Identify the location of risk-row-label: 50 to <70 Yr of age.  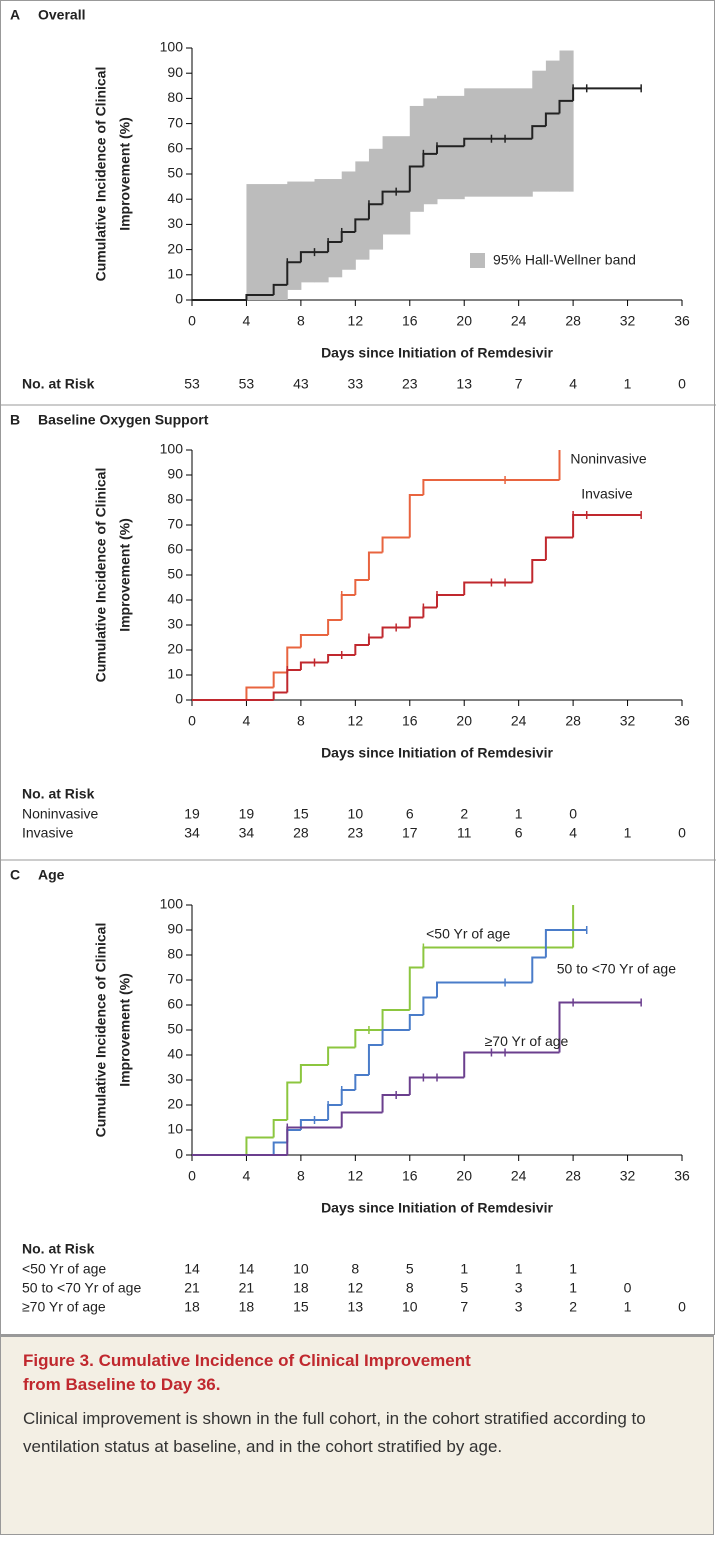
(81, 1288).